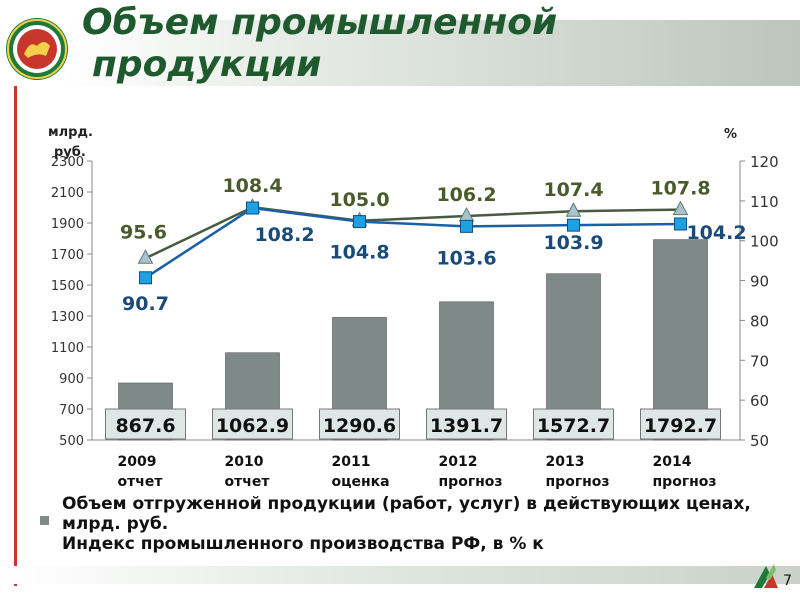  Describe the element at coordinates (573, 190) in the screenshot. I see `line-value-label-triangle: 107.4` at that location.